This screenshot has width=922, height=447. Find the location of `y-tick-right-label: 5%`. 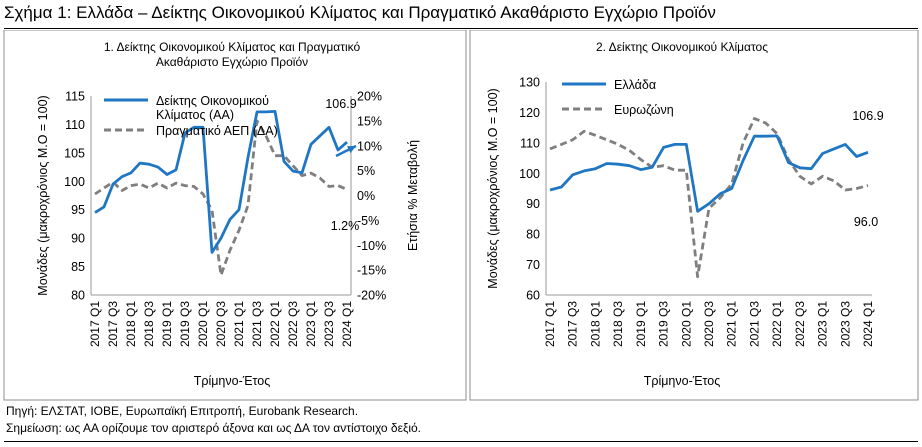

y-tick-right-label: 5% is located at coordinates (366, 171).